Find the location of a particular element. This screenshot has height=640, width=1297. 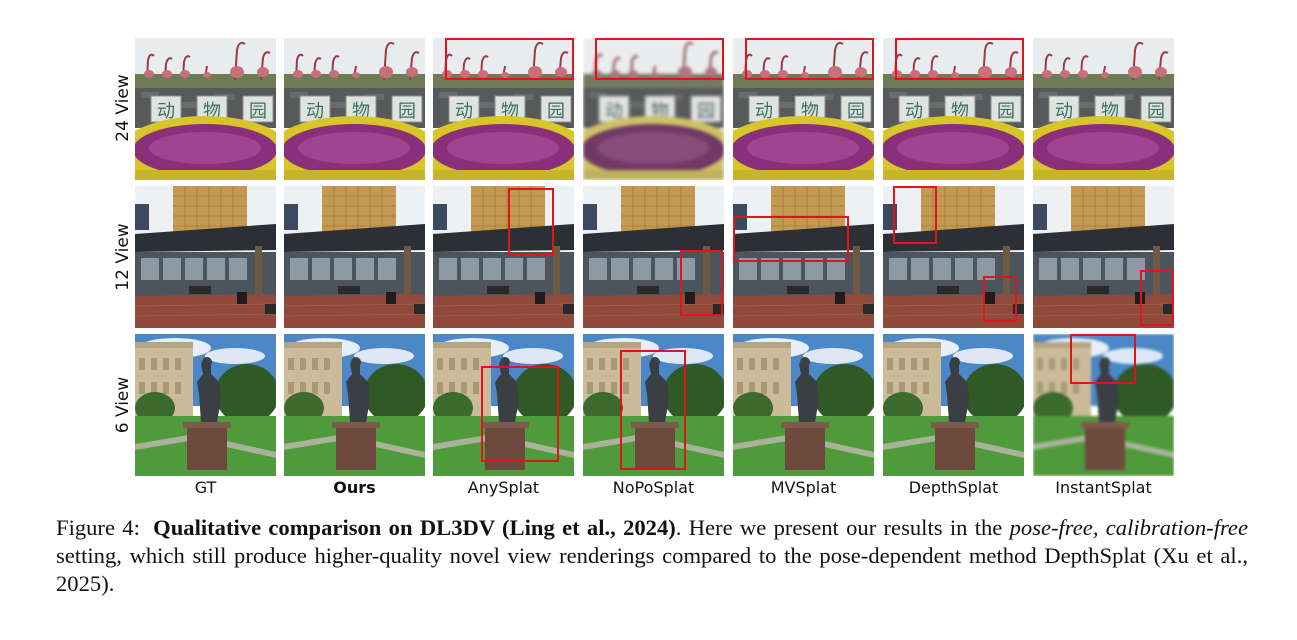

column-label-depthsplat: DepthSplat is located at coordinates (953, 487).